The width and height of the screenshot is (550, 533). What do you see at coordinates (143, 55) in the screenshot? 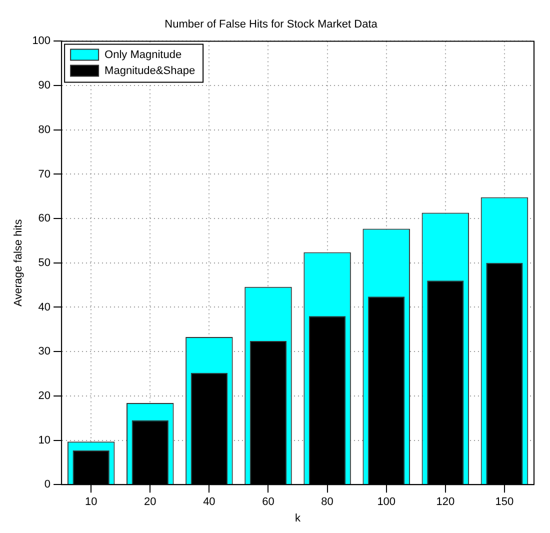
I see `legend-label: Only Magnitude` at bounding box center [143, 55].